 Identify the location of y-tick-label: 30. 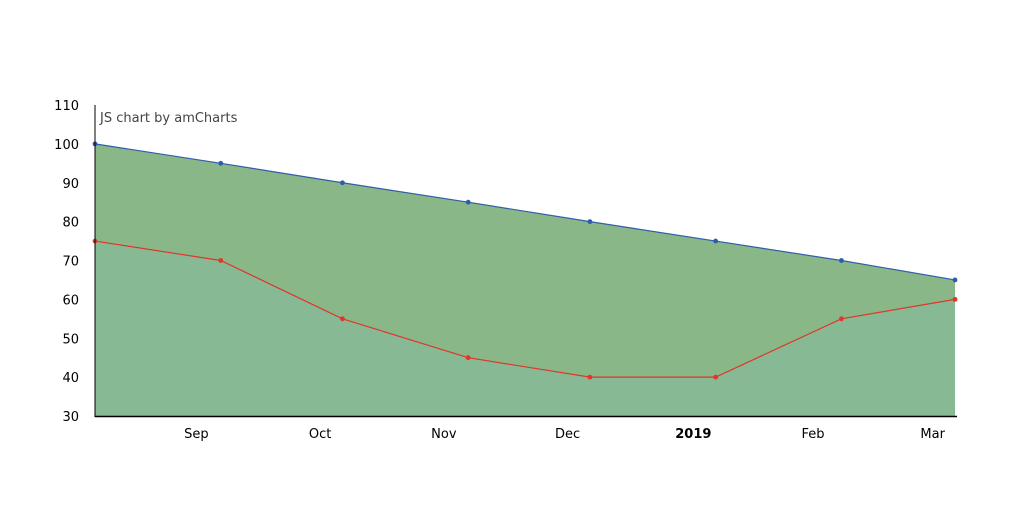
(70, 417).